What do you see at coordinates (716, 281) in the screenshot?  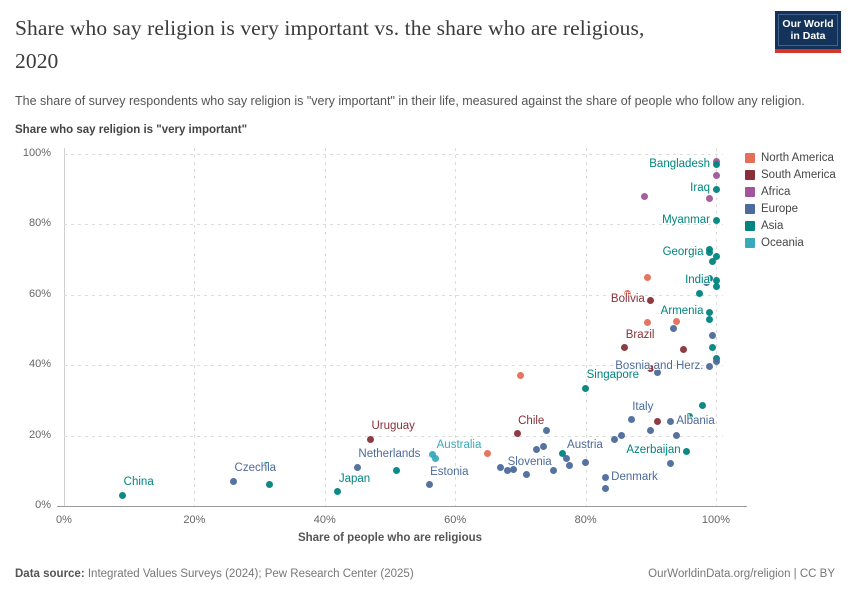 I see `data-point-india` at bounding box center [716, 281].